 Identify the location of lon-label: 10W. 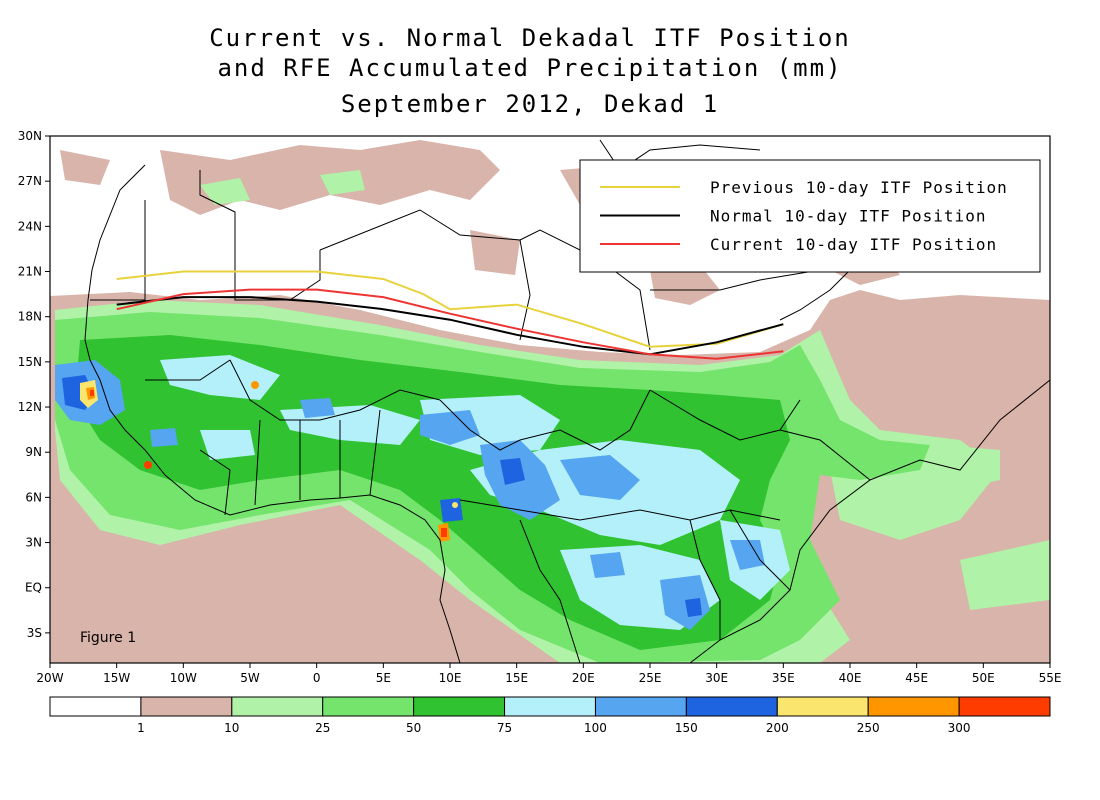
(183, 678).